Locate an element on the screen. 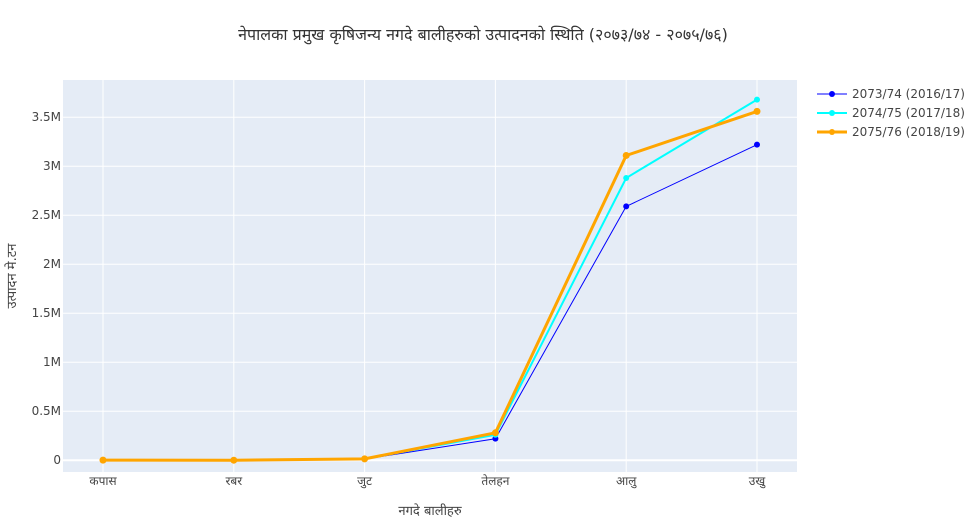 The width and height of the screenshot is (966, 525). x-tick-label: तेलहन is located at coordinates (495, 481).